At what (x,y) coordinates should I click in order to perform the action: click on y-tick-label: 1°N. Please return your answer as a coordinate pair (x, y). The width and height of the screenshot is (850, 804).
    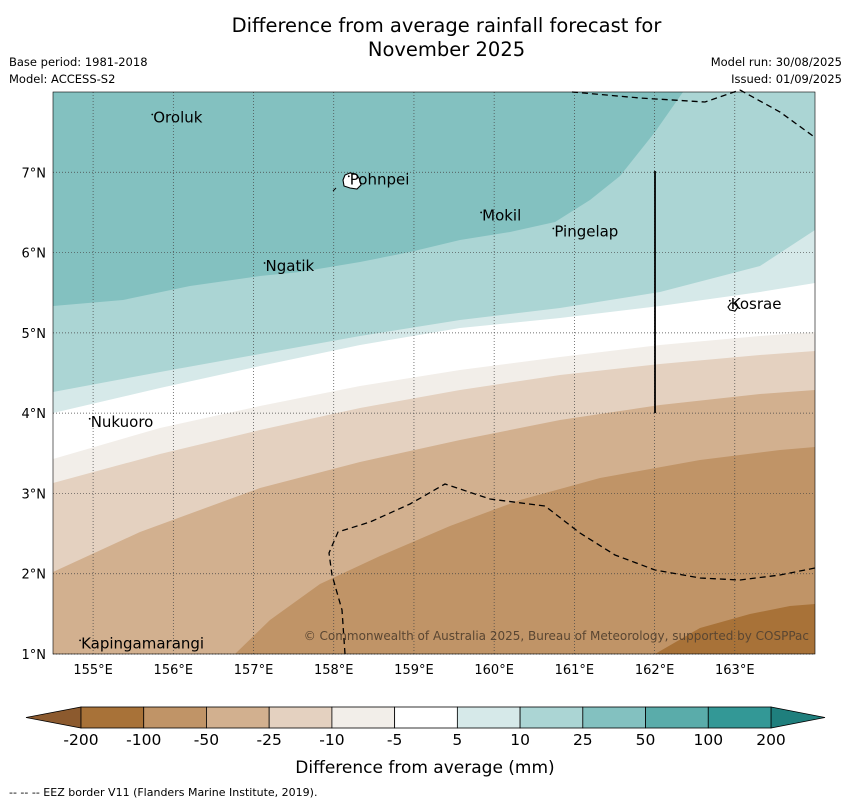
    Looking at the image, I should click on (34, 655).